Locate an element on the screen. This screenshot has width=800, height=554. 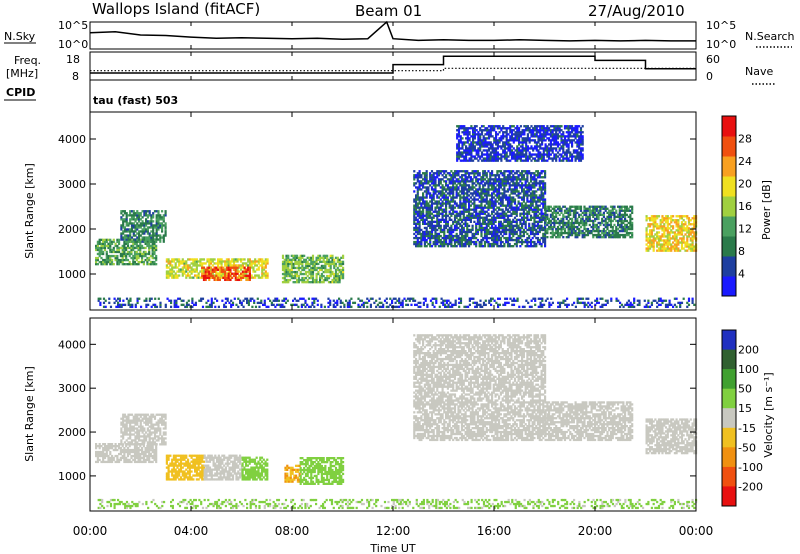
station-title: Wallops Island (fitACF) is located at coordinates (176, 9).